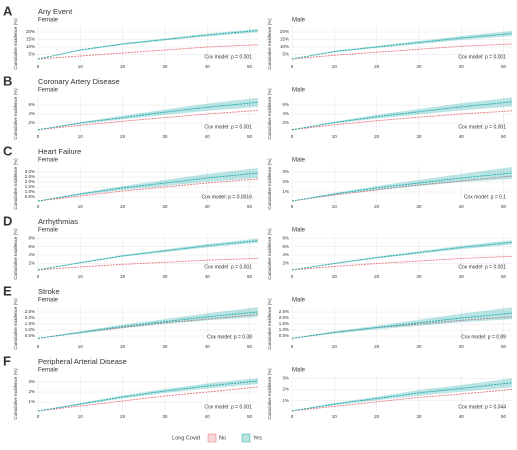 The image size is (517, 450). I want to click on legend-title: Long Covid, so click(186, 438).